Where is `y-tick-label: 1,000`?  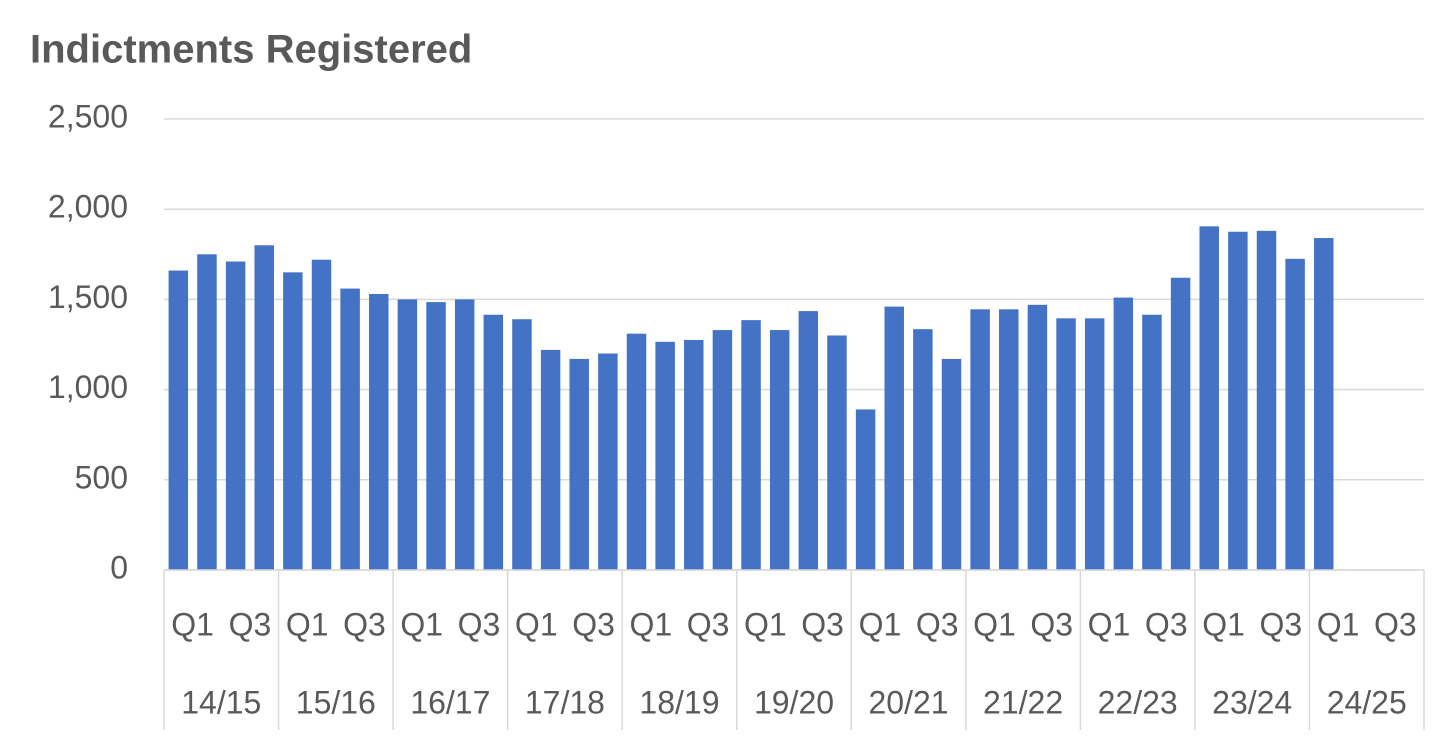 y-tick-label: 1,000 is located at coordinates (88, 387).